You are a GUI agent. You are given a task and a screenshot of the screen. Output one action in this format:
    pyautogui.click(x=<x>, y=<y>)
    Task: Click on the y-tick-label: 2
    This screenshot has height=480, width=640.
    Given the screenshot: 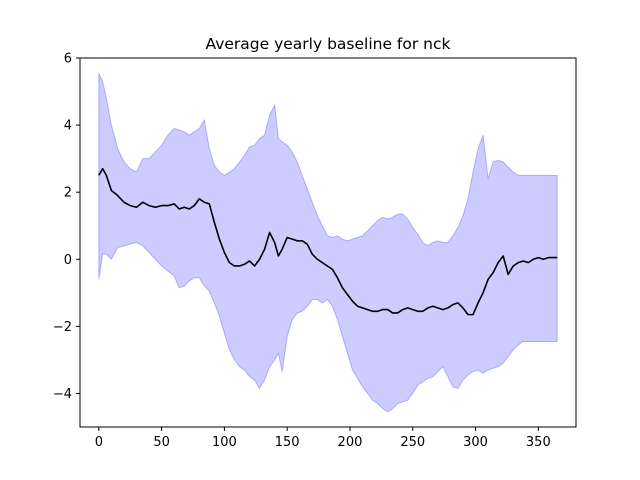 What is the action you would take?
    pyautogui.click(x=68, y=193)
    